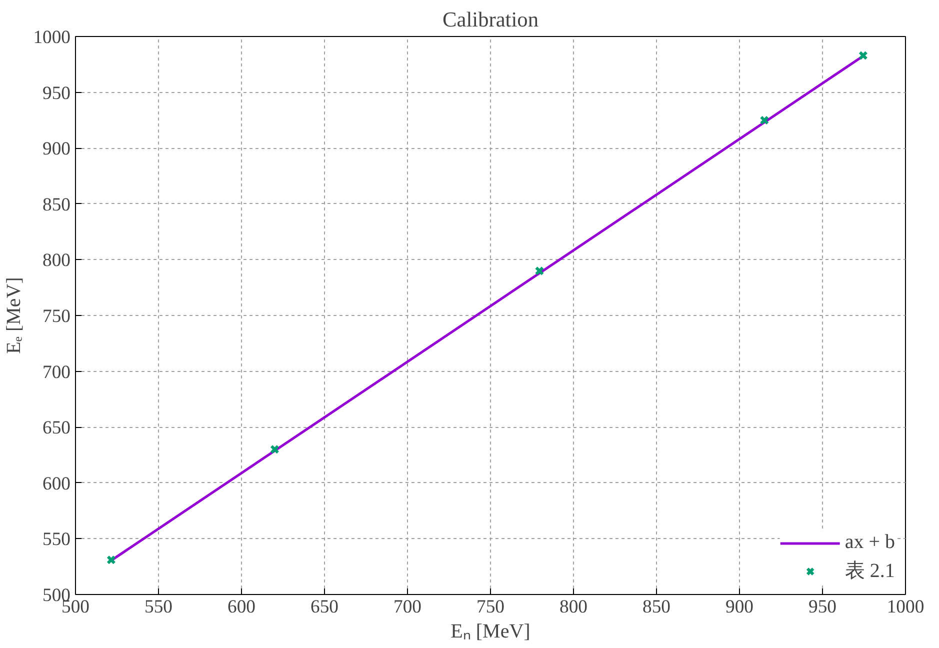  What do you see at coordinates (869, 571) in the screenshot?
I see `legend-label: 表 2.1` at bounding box center [869, 571].